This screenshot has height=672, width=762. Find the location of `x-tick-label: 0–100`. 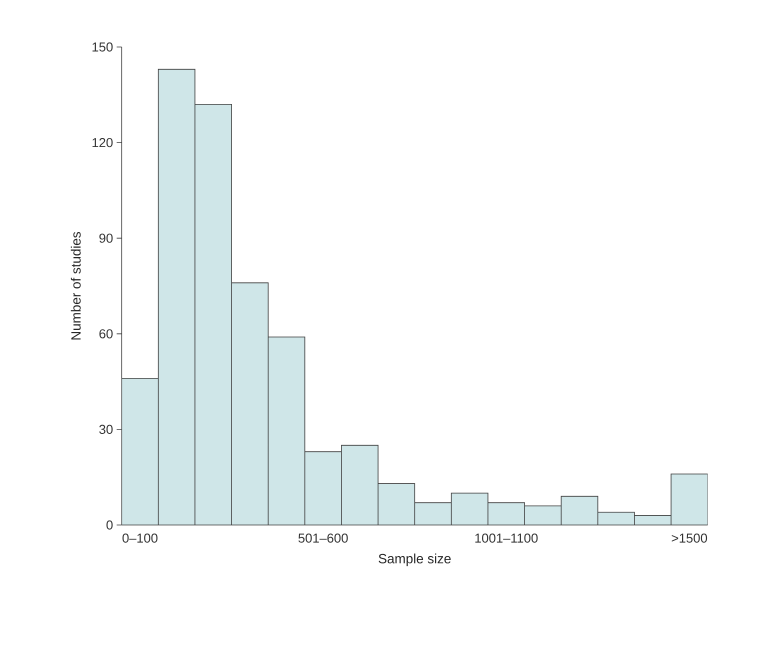

x-tick-label: 0–100 is located at coordinates (140, 538).